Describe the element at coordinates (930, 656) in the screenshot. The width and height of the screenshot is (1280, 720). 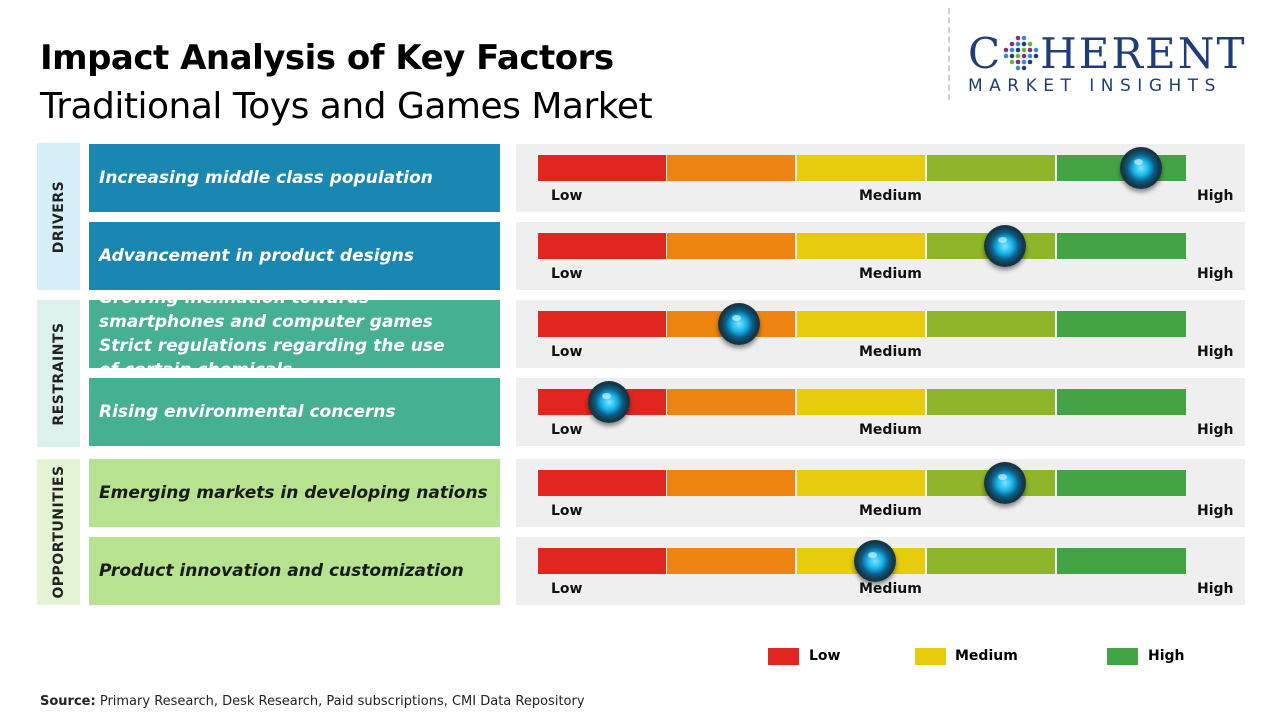
I see `legend-swatch-medium` at that location.